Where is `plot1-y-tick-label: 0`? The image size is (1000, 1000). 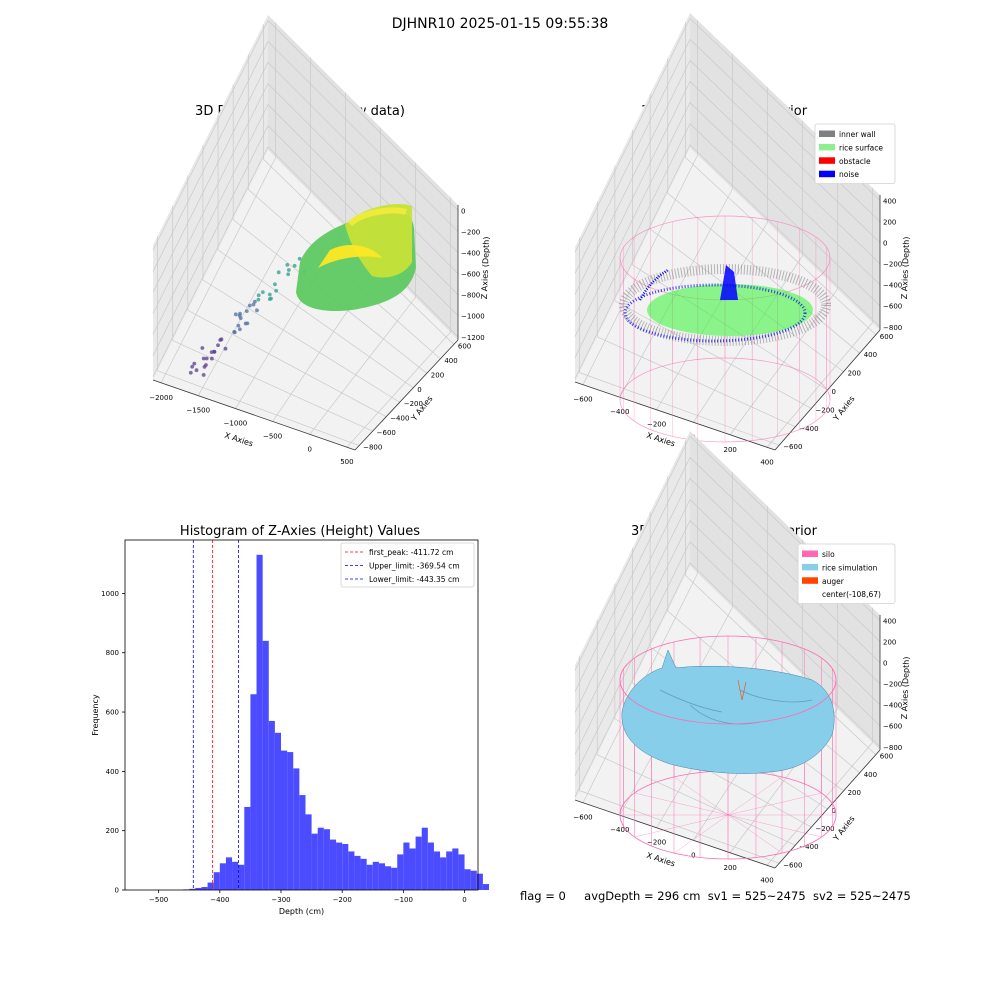
plot1-y-tick-label: 0 is located at coordinates (419, 390).